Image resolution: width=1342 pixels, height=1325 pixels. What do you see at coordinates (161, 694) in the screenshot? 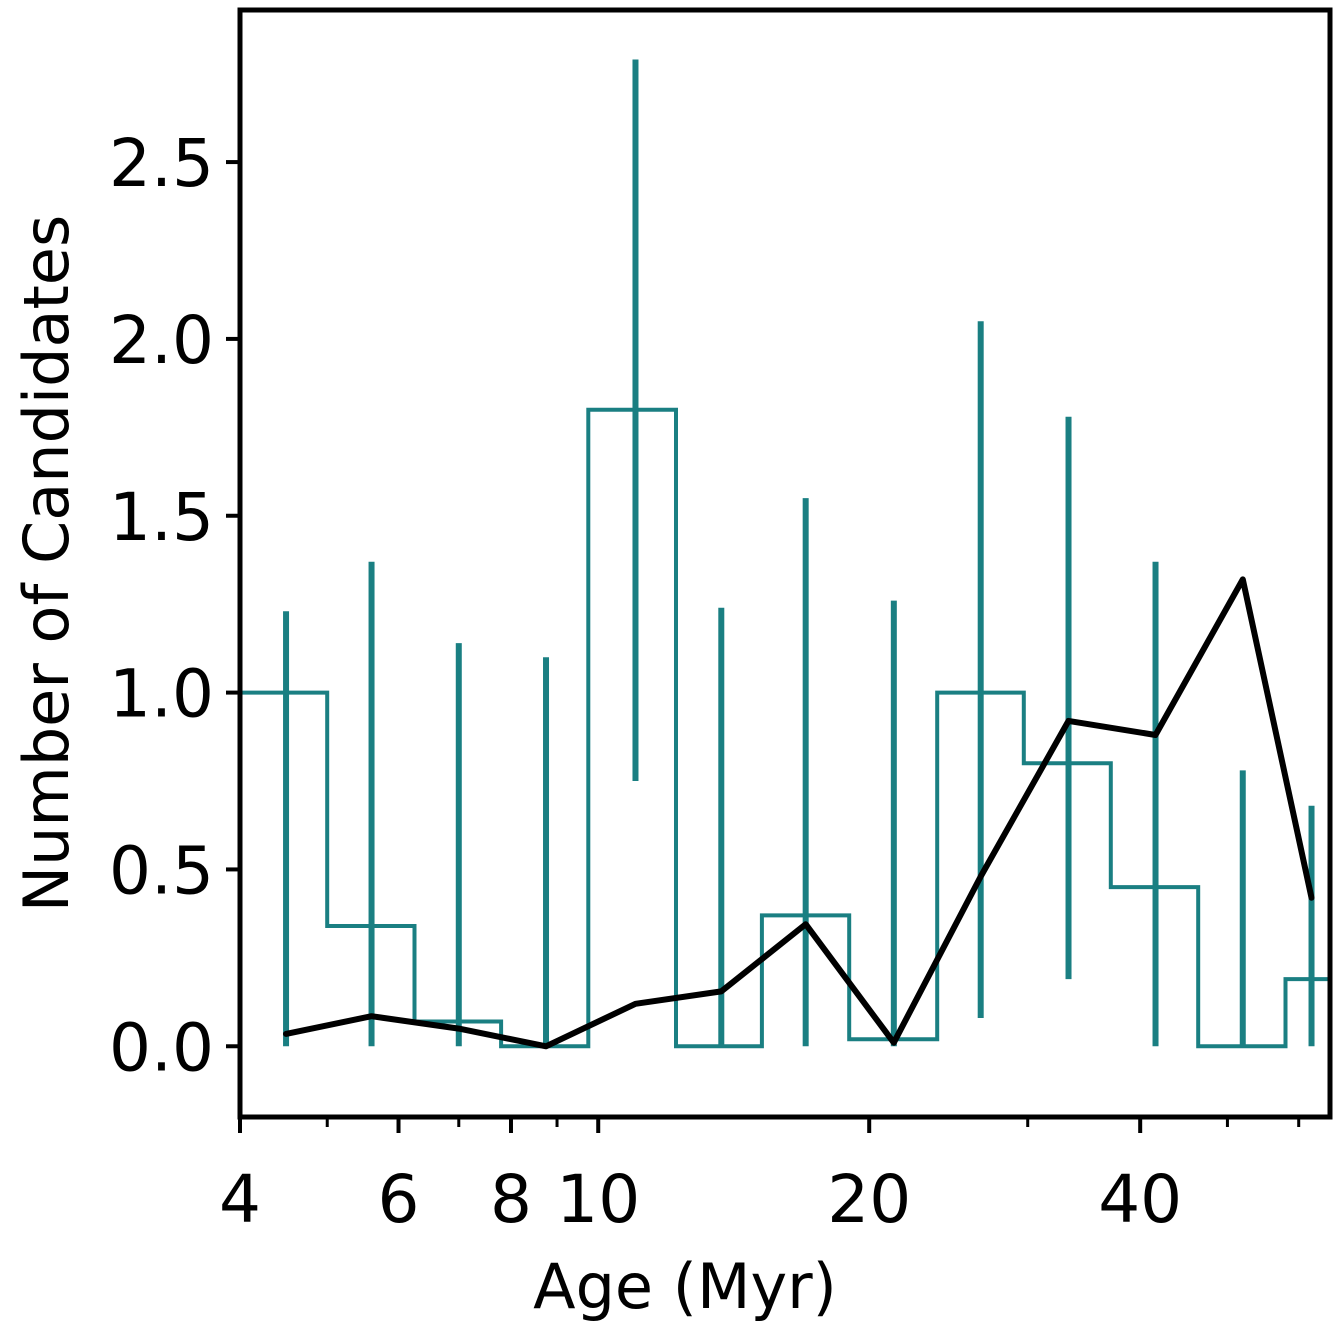
I see `y-tick-label: 1.0` at bounding box center [161, 694].